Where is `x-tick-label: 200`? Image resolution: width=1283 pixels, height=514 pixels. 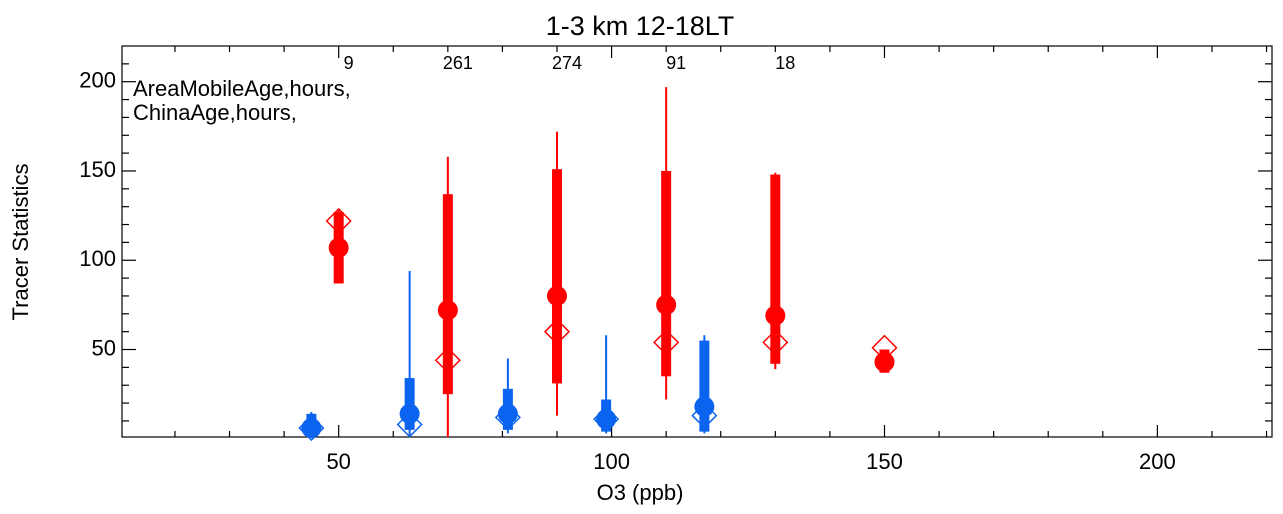
x-tick-label: 200 is located at coordinates (1157, 461).